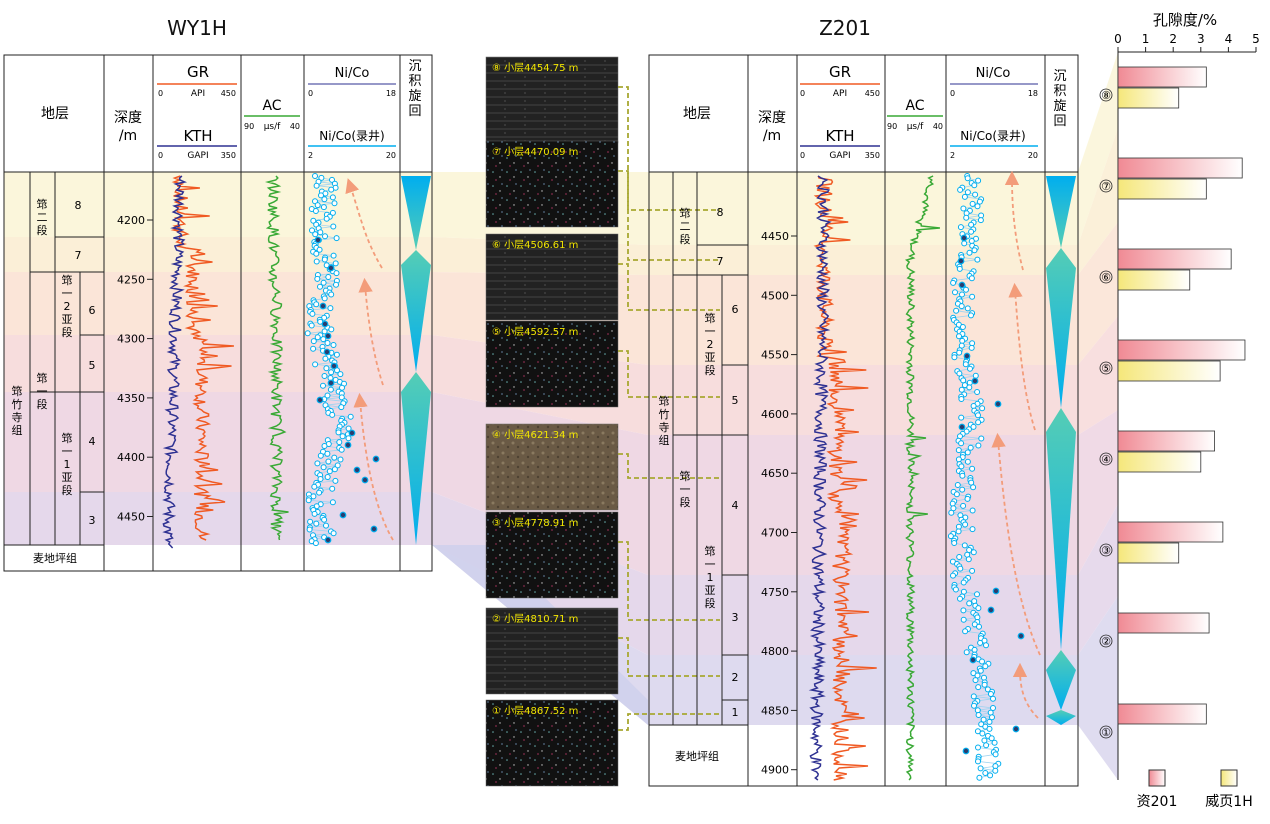  Describe the element at coordinates (1173, 39) in the screenshot. I see `chart-tick-label: 2` at that location.